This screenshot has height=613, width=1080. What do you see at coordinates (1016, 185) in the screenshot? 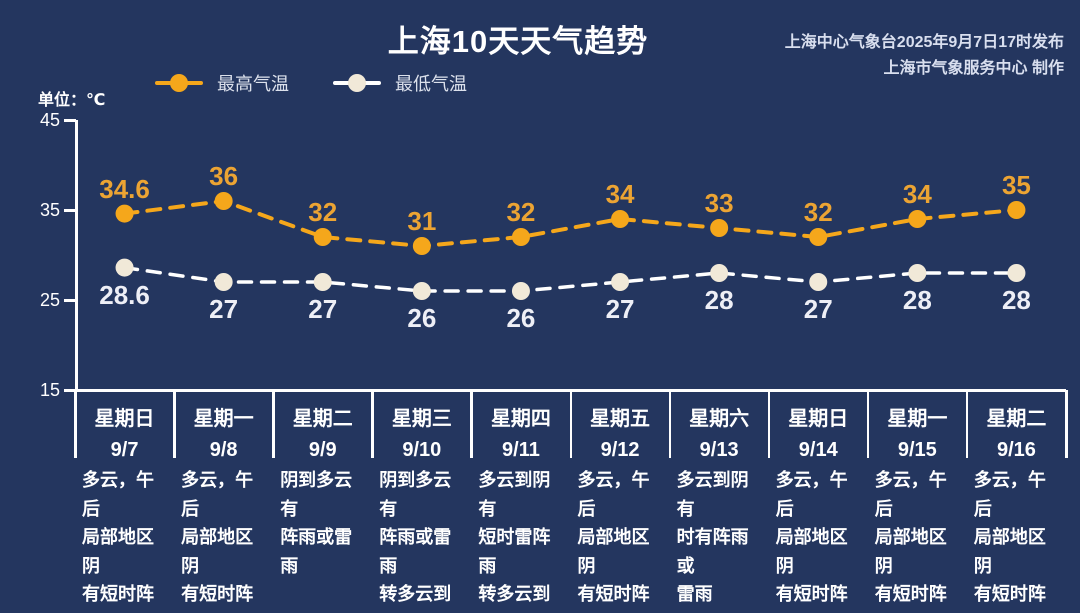
I see `high-value-label: 35` at bounding box center [1016, 185].